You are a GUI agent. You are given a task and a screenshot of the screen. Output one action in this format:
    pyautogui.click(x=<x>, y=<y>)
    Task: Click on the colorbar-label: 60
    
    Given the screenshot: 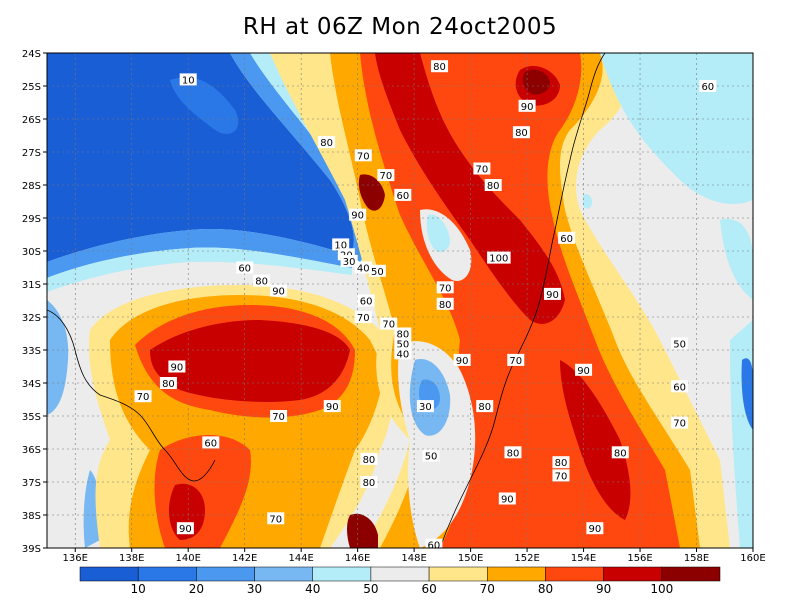 What is the action you would take?
    pyautogui.click(x=428, y=589)
    